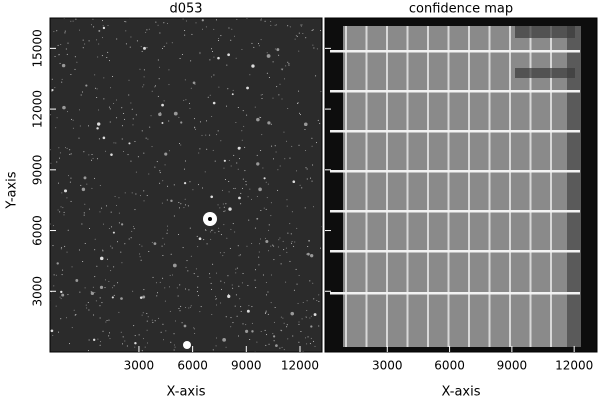 The height and width of the screenshot is (402, 600). Describe the element at coordinates (574, 186) in the screenshot. I see `map-edge` at that location.